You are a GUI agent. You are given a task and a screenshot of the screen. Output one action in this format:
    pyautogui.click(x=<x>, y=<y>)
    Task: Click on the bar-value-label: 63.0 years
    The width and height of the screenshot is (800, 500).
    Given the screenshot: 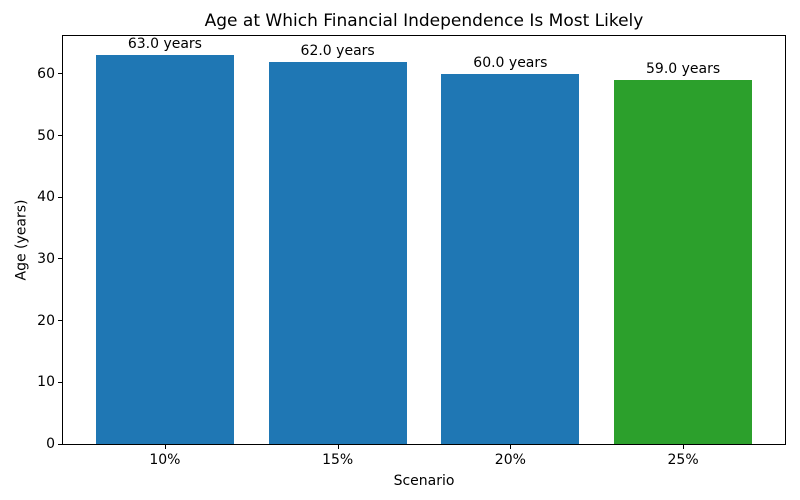 What is the action you would take?
    pyautogui.click(x=164, y=44)
    